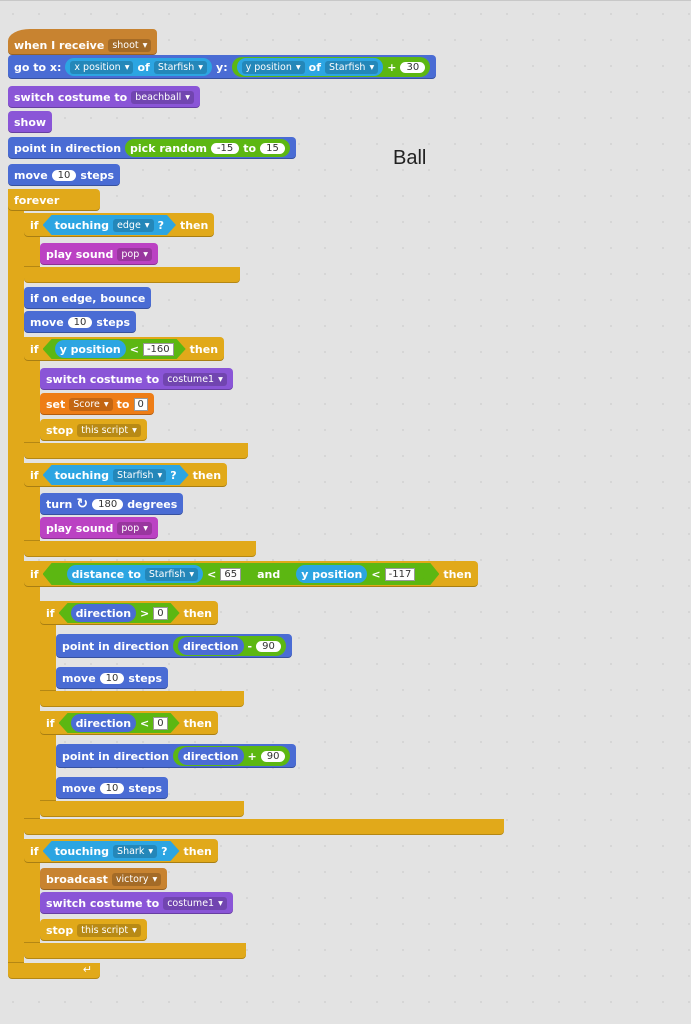 The height and width of the screenshot is (1024, 691). I want to click on reporter: y position ▾ of Starfish ▾, so click(310, 67).